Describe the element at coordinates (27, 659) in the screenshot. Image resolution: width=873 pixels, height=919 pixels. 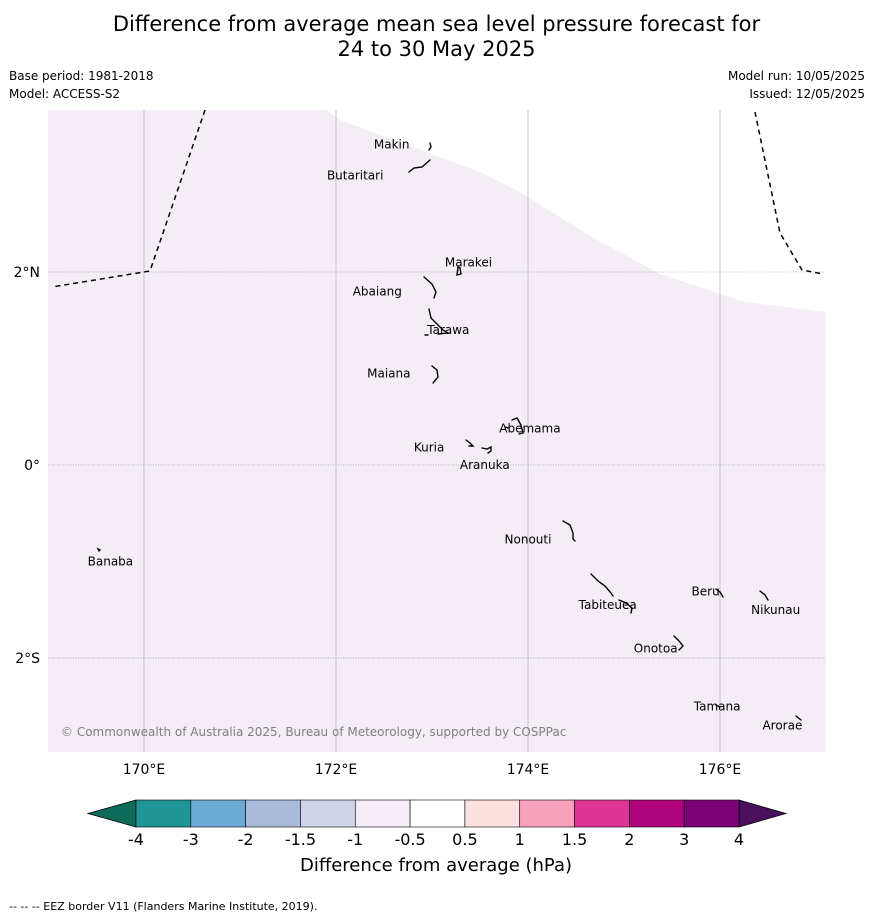
I see `latitude-label: 2°S` at that location.